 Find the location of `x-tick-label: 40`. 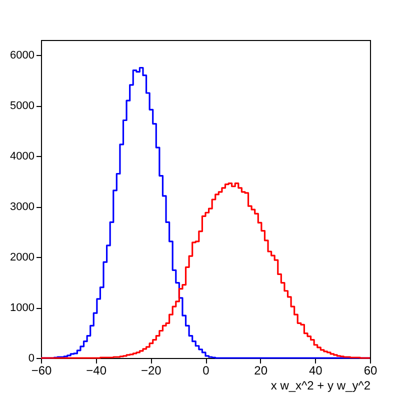

x-tick-label: 40 is located at coordinates (315, 371).